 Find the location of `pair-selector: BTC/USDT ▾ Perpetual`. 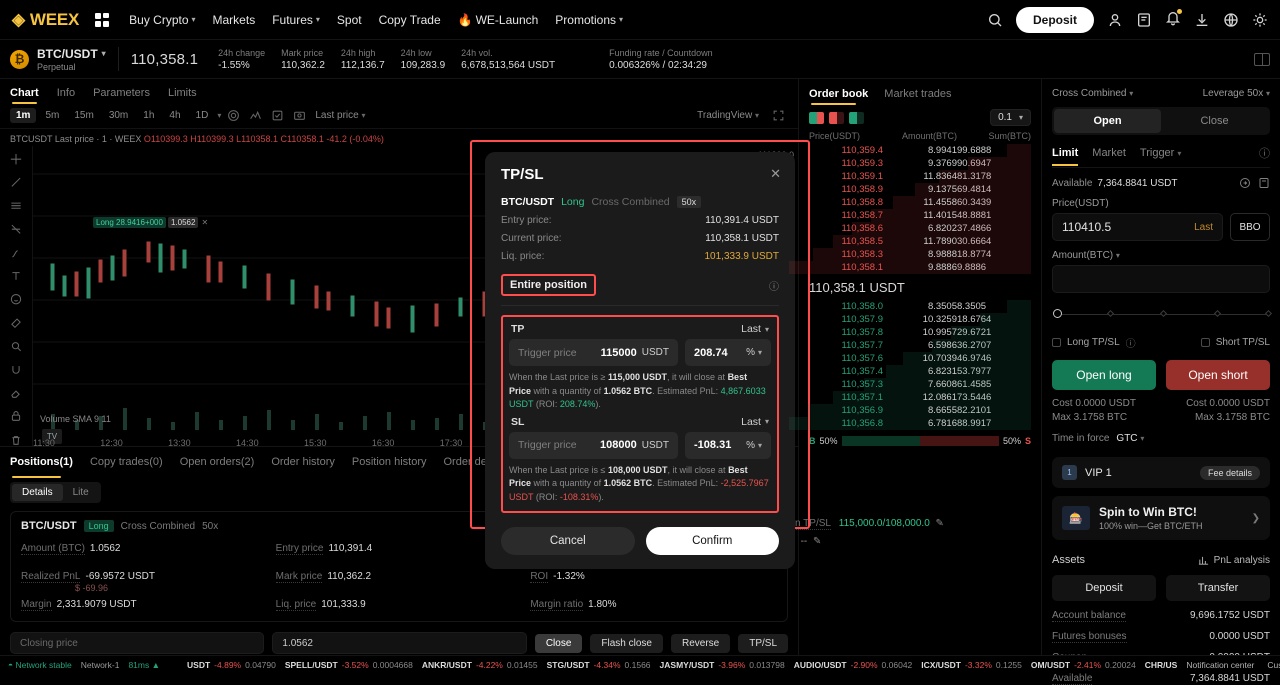

pair-selector: BTC/USDT ▾ Perpetual is located at coordinates (71, 59).